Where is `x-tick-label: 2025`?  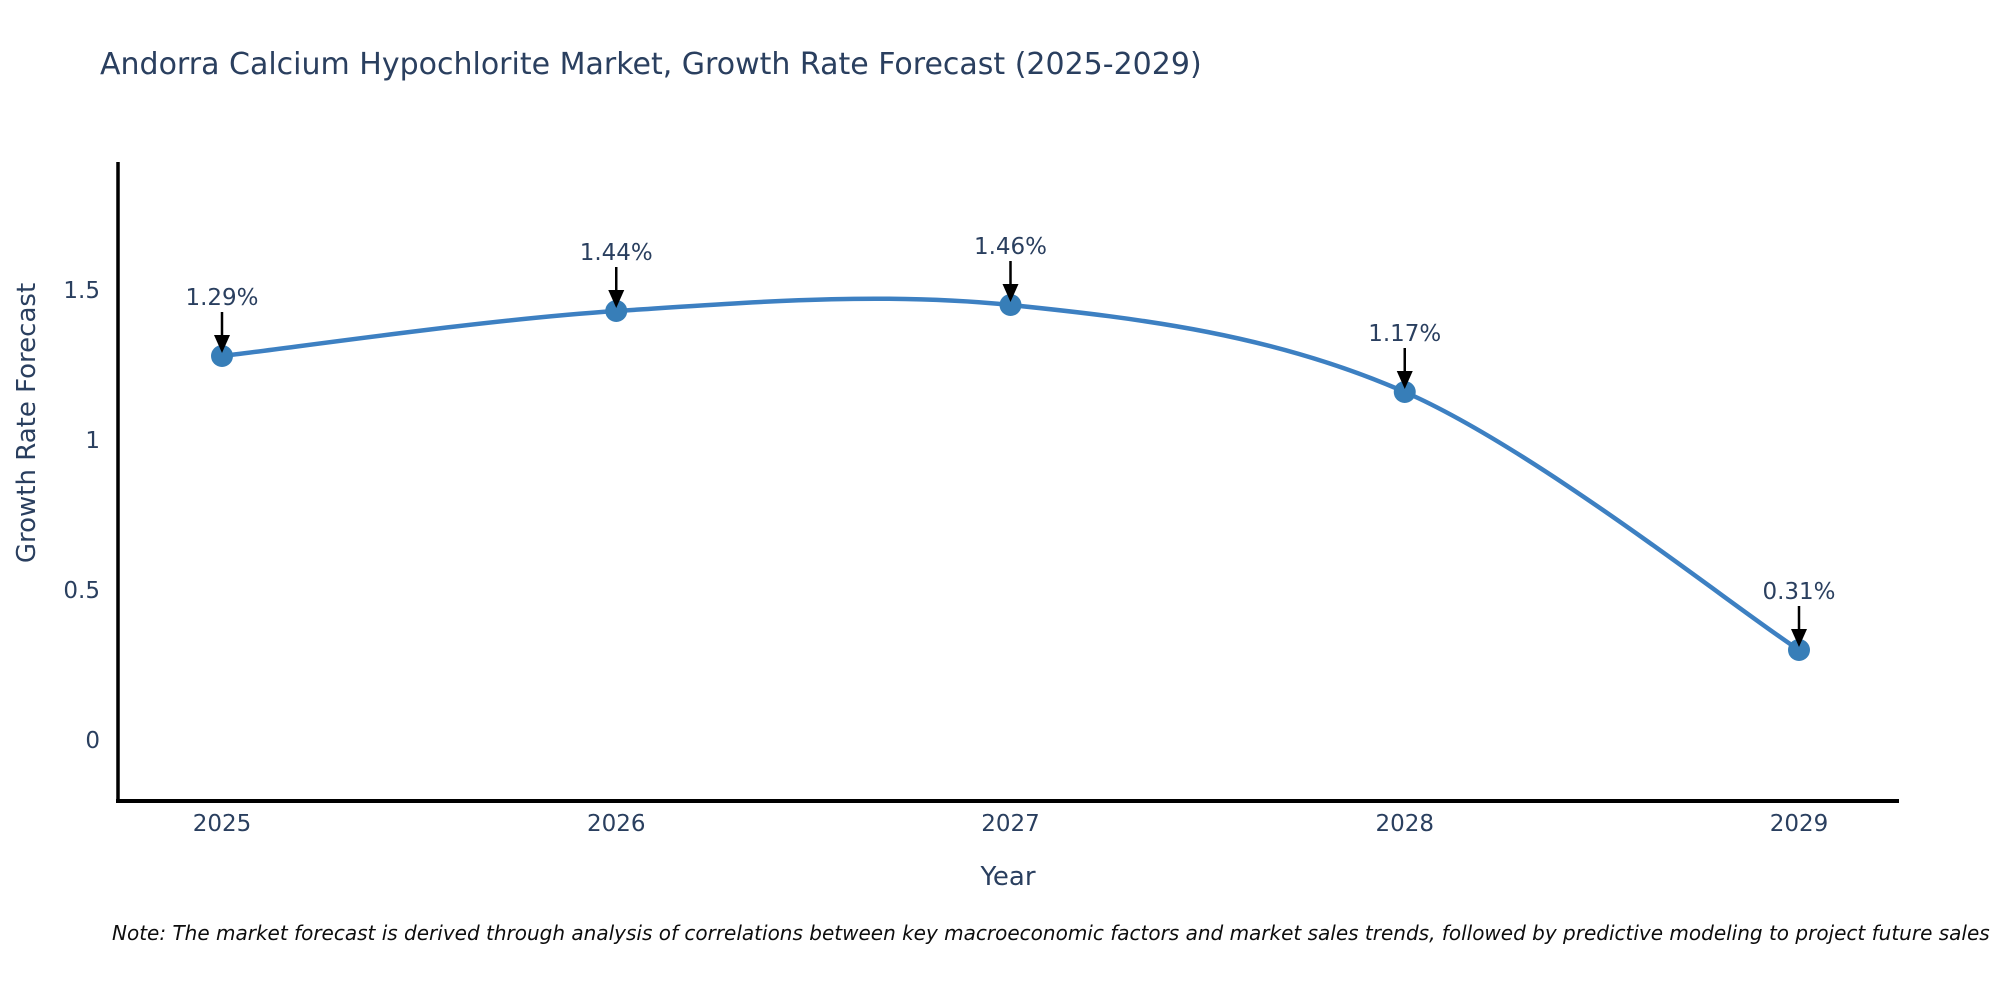
x-tick-label: 2025 is located at coordinates (222, 824).